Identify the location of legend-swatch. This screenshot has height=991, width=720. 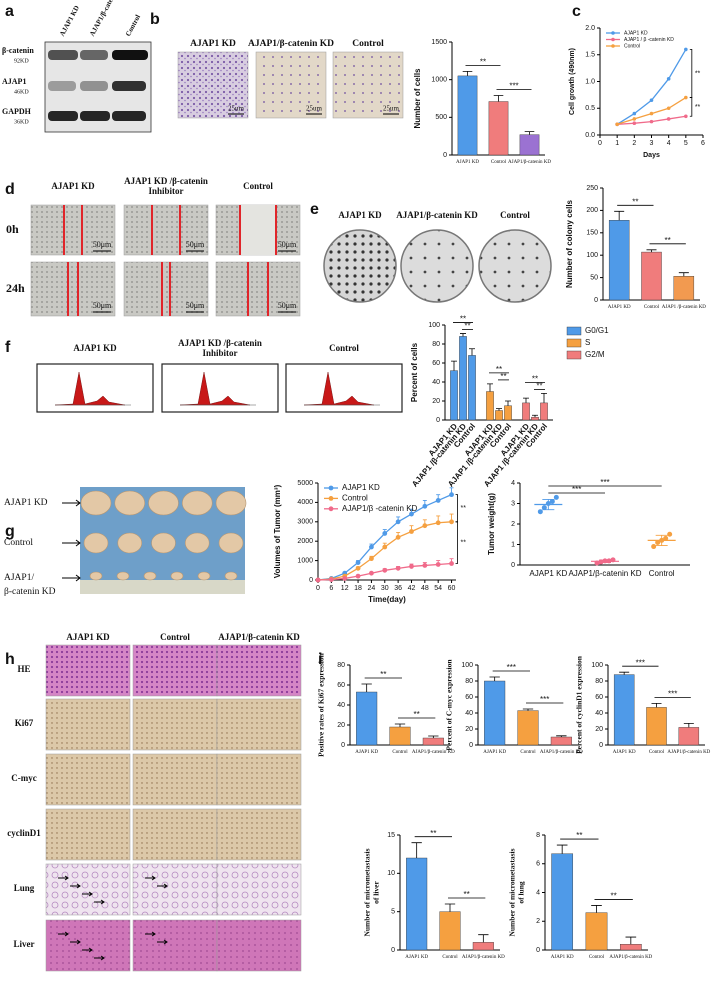
(574, 355).